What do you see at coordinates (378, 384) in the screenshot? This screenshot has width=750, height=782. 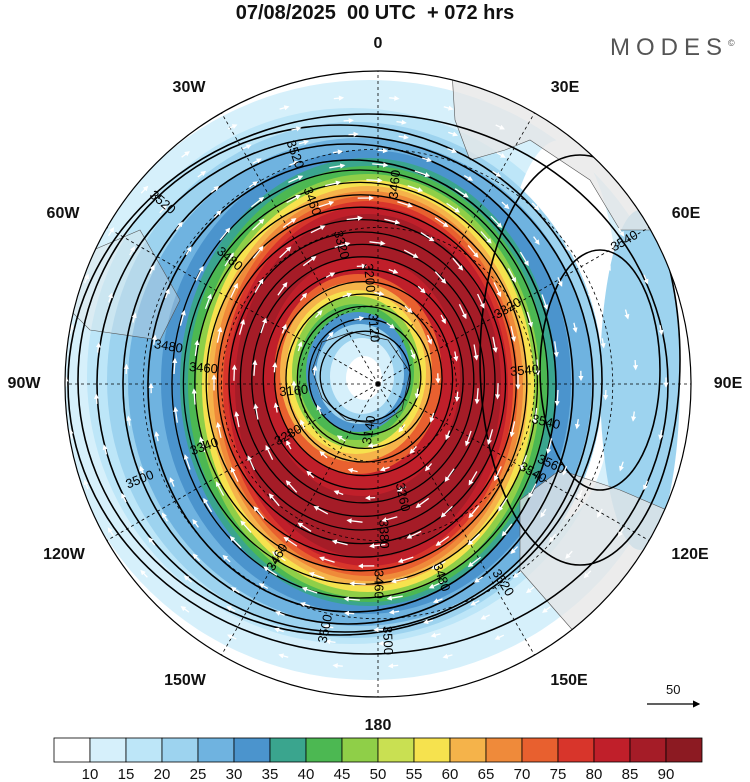 I see `south-pole-marker` at bounding box center [378, 384].